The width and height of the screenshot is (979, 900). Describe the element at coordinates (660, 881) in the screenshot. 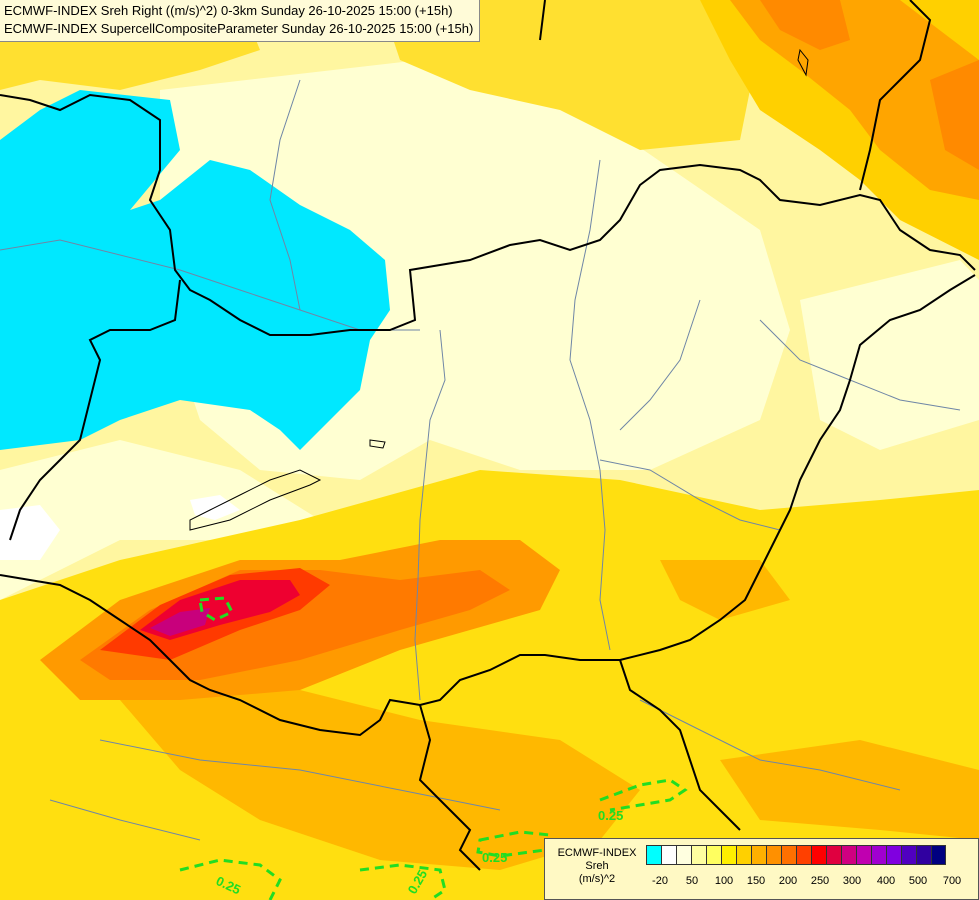

I see `legend-tick-label: -20` at that location.